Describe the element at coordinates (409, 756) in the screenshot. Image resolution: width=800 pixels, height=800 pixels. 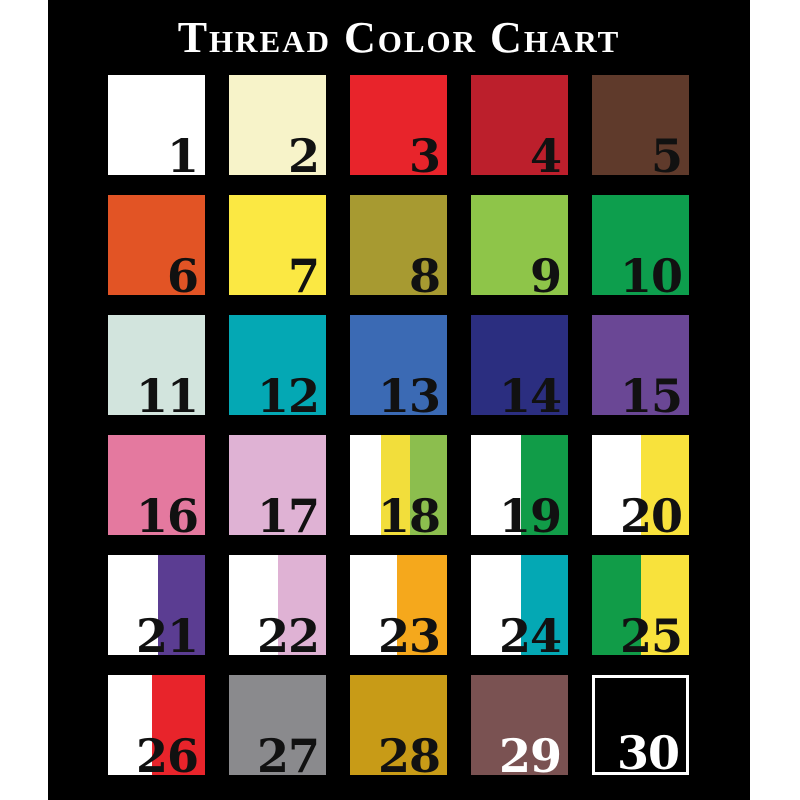
I see `swatch-number: 28` at that location.